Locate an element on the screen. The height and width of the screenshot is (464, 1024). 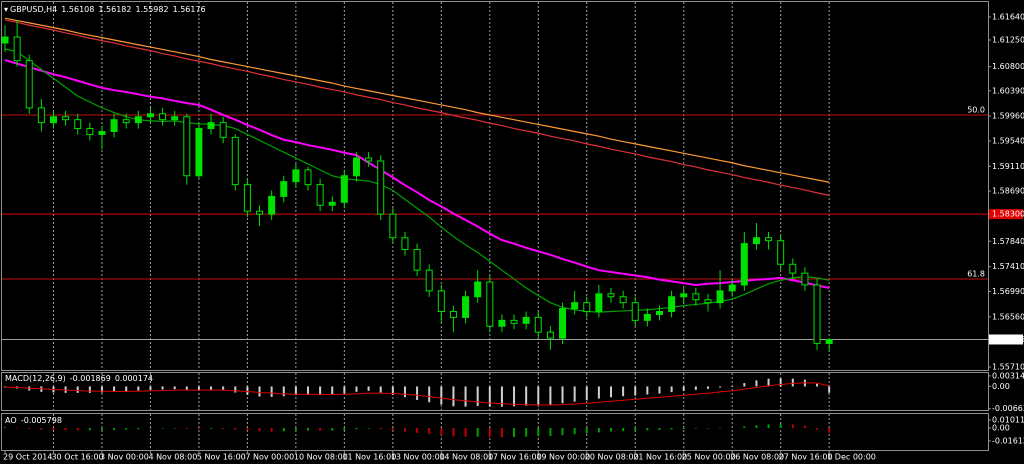
x-tick-label: 27 Nov 16:00 is located at coordinates (806, 457).